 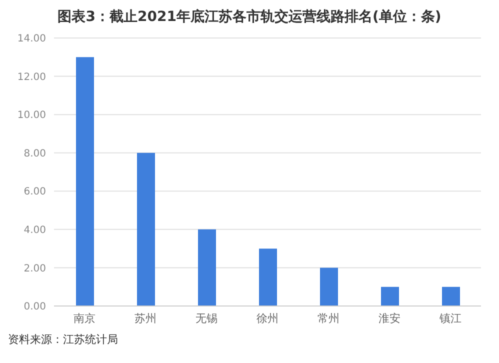 I want to click on y-tick-label: 14.00, so click(x=31, y=39).